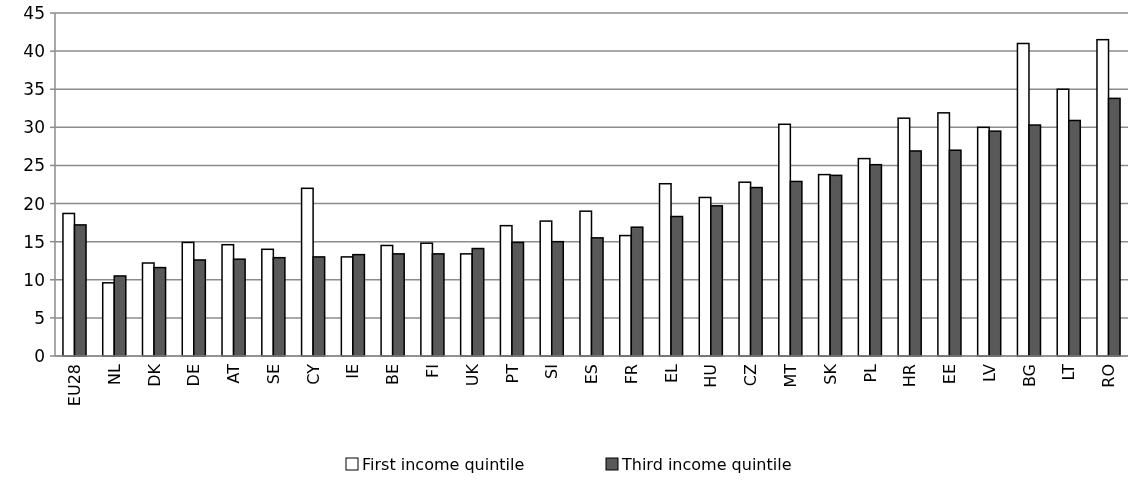 The width and height of the screenshot is (1132, 486). What do you see at coordinates (34, 165) in the screenshot?
I see `y-tick-label: 25` at bounding box center [34, 165].